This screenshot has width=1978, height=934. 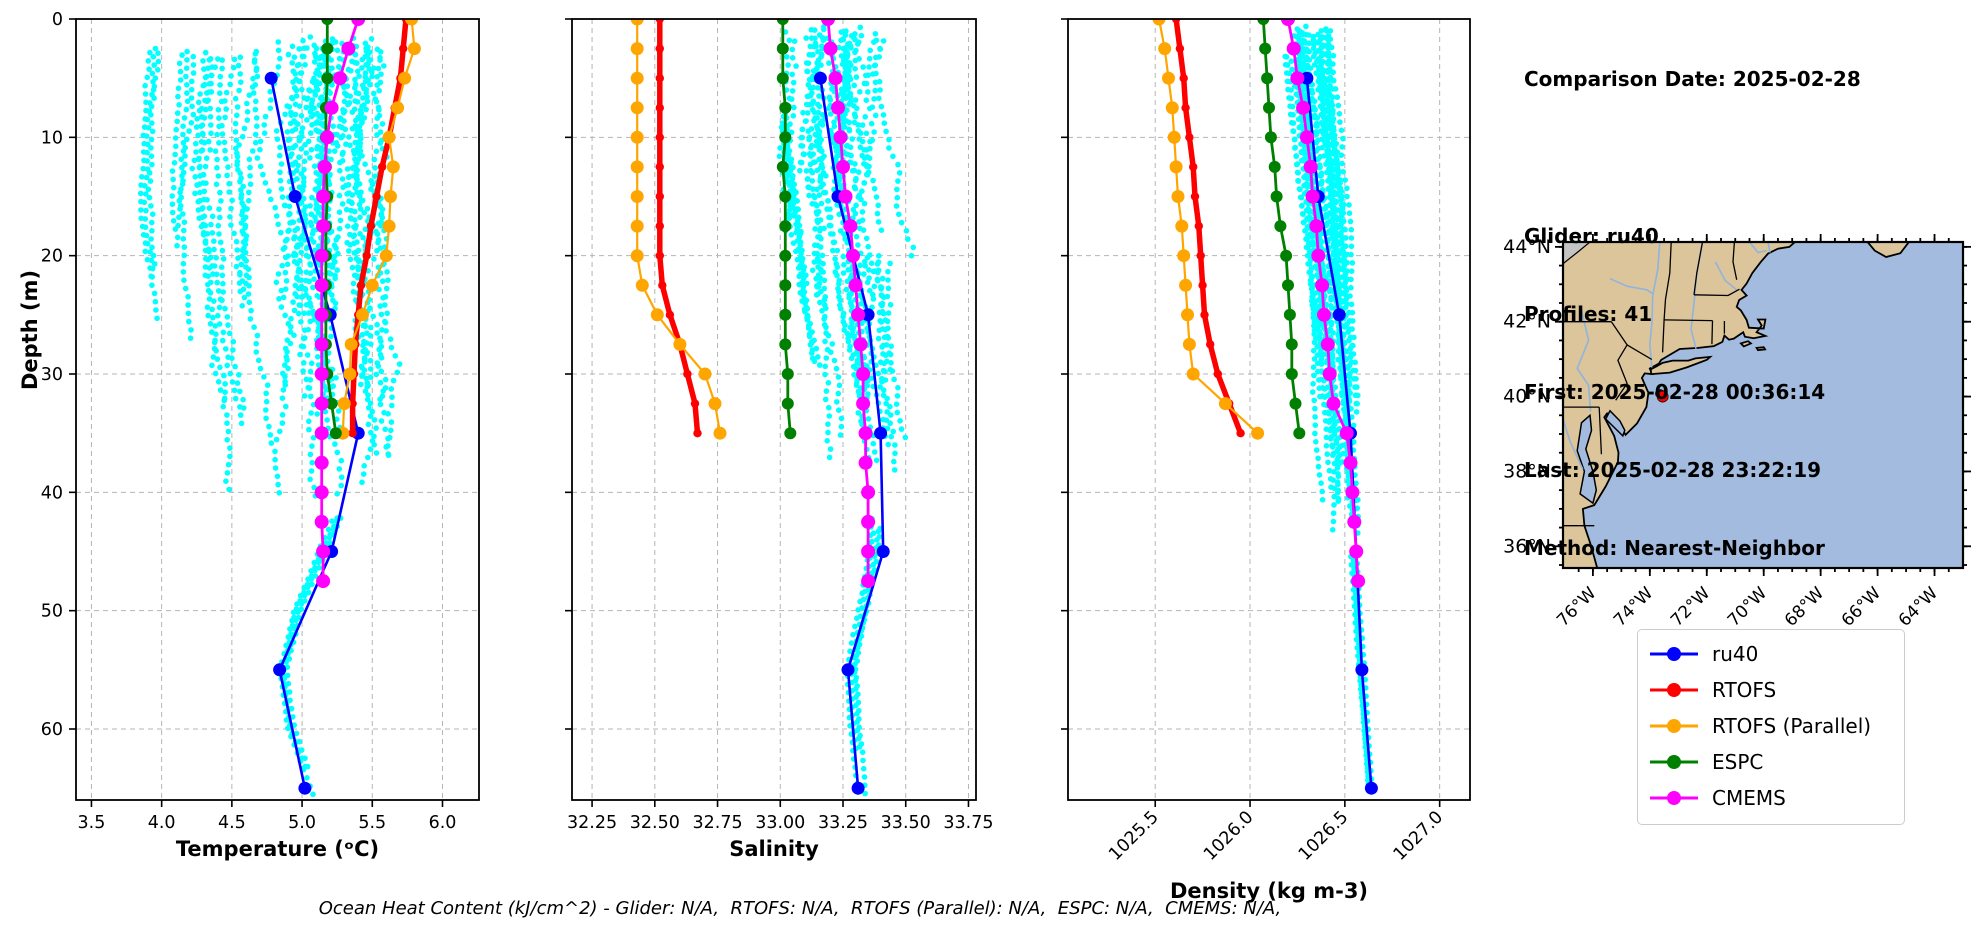 I want to click on legend-item-rtofs: RTOFS, so click(x=1771, y=690).